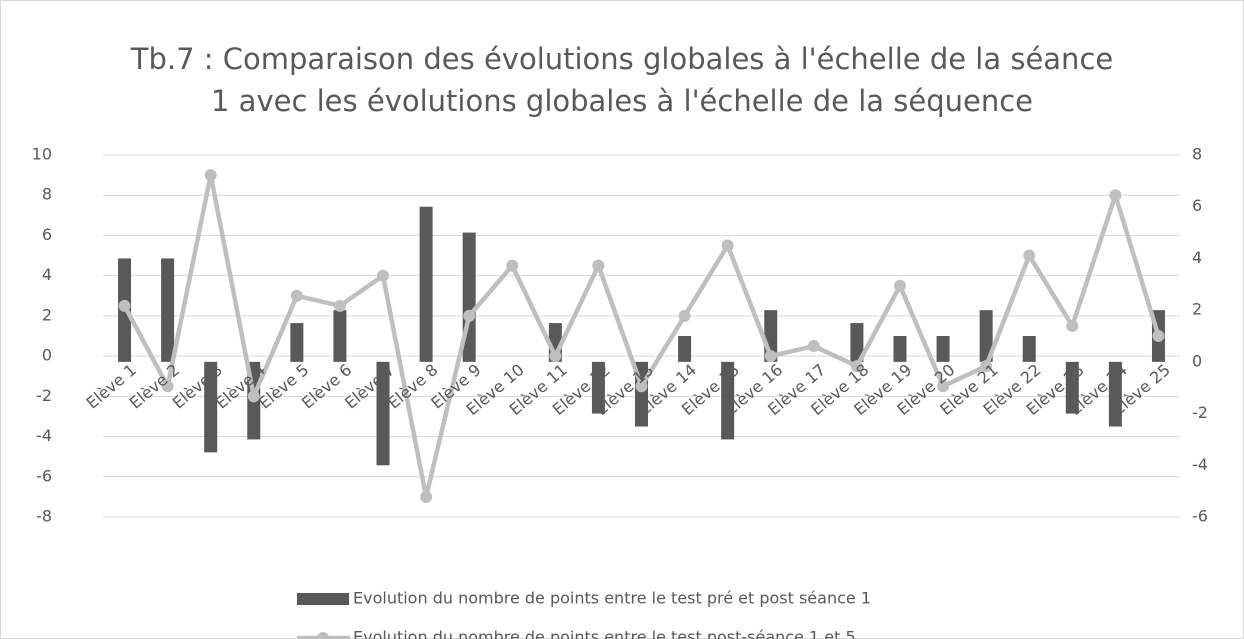 Image resolution: width=1244 pixels, height=639 pixels. Describe the element at coordinates (47, 355) in the screenshot. I see `y-tick-label: 0` at that location.